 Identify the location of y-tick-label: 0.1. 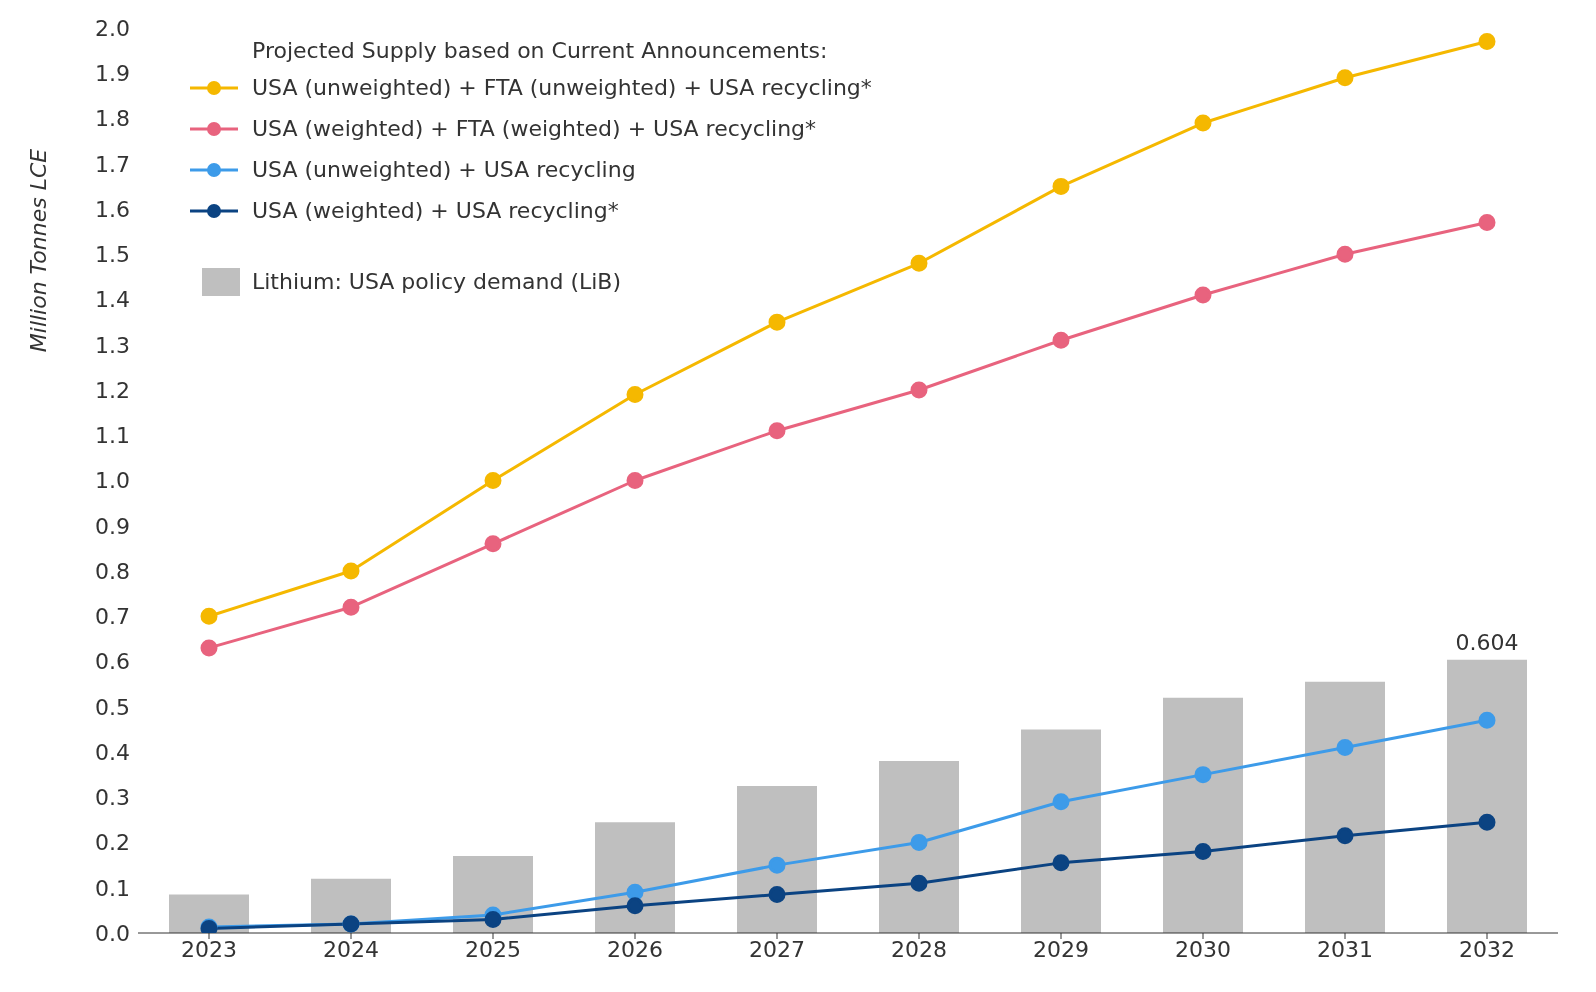
(112, 888).